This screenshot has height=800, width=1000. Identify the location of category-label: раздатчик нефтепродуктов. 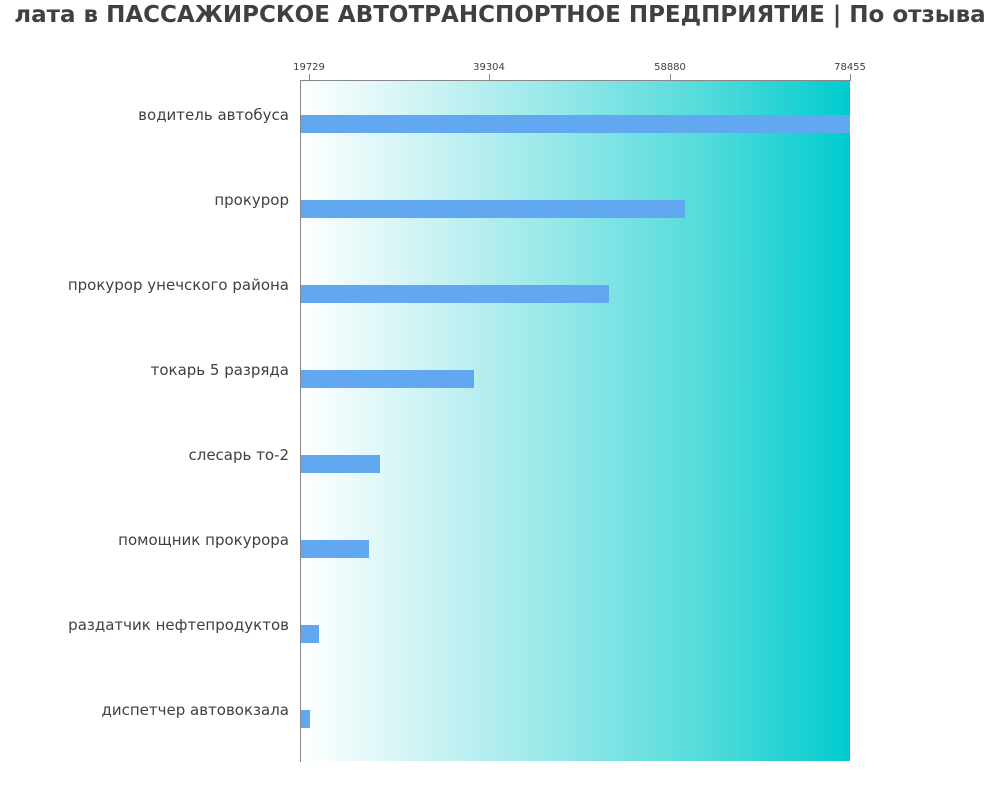
(178, 625).